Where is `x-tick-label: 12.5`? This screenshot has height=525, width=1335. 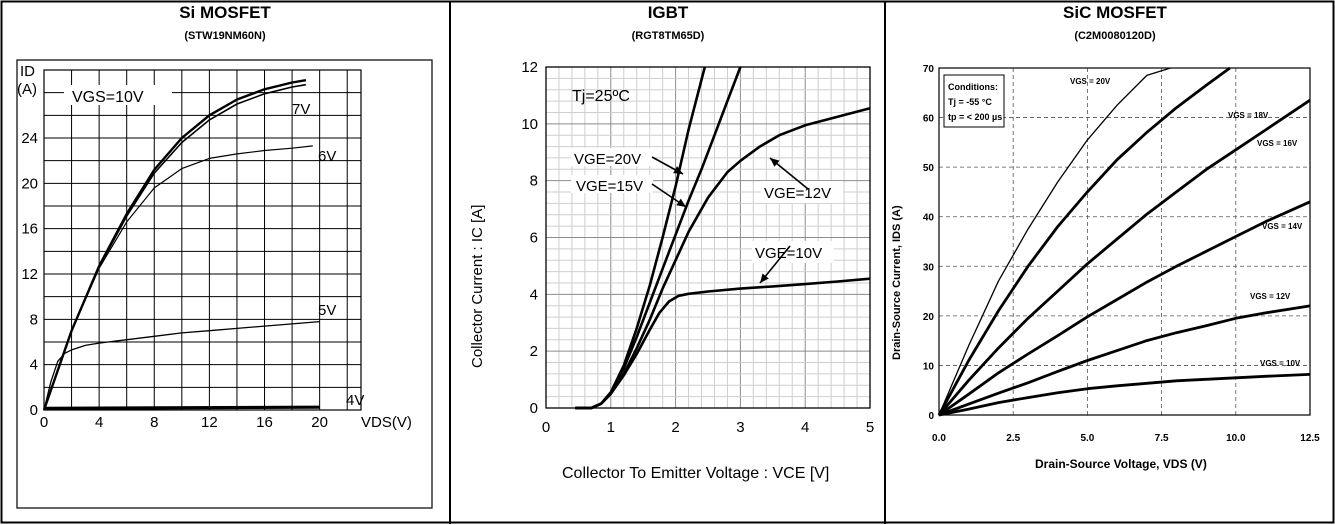 x-tick-label: 12.5 is located at coordinates (1310, 438).